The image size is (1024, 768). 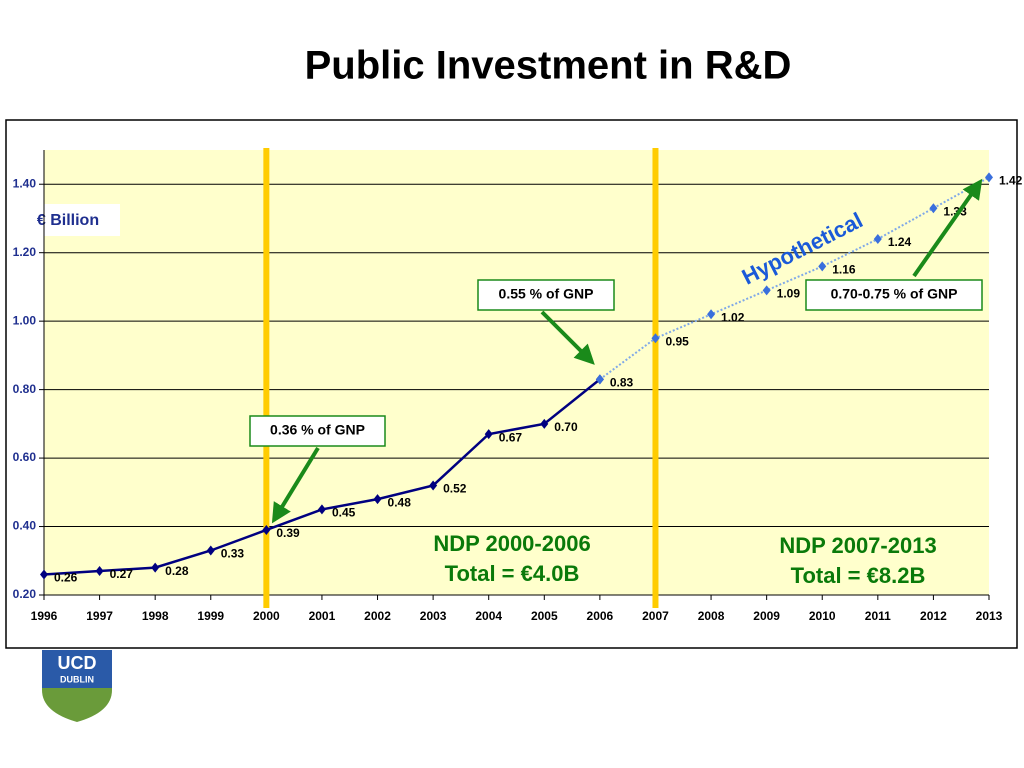 I want to click on x-tick-label: 1996, so click(x=44, y=616).